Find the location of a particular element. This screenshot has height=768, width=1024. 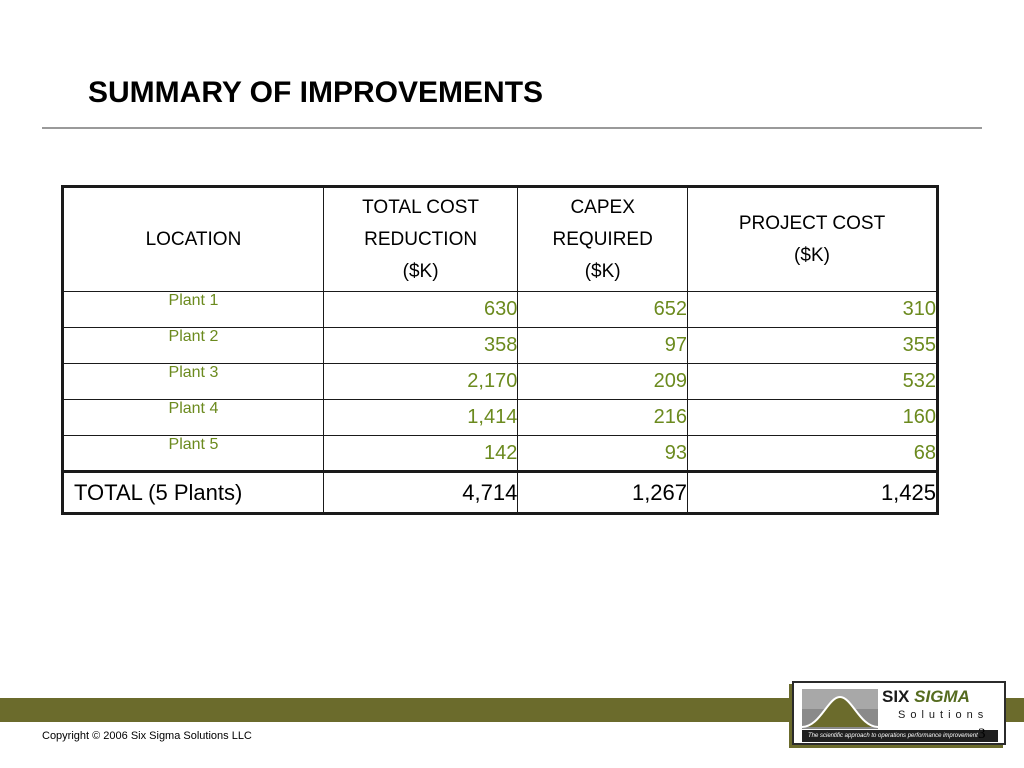

capex-required-cell: 216 is located at coordinates (603, 417).